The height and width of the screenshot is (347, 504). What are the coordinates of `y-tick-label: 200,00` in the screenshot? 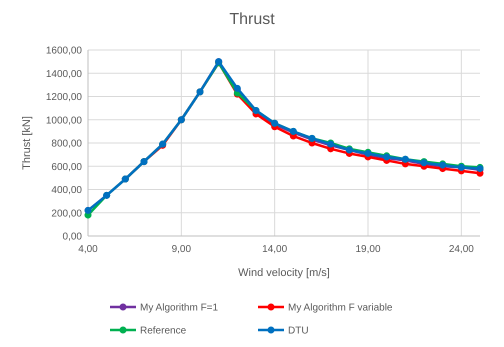 It's located at (66, 214).